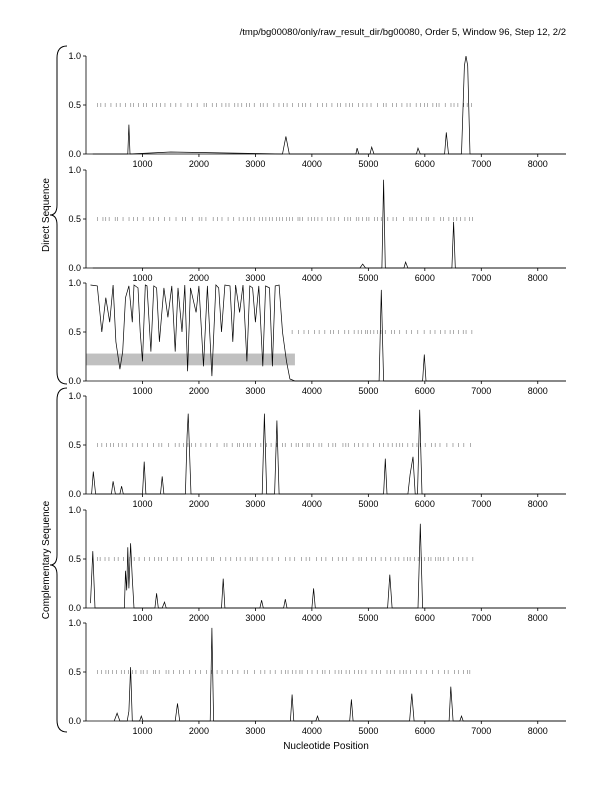 This screenshot has height=792, width=612. I want to click on x-axis-label: Nucleotide Position, so click(326, 746).